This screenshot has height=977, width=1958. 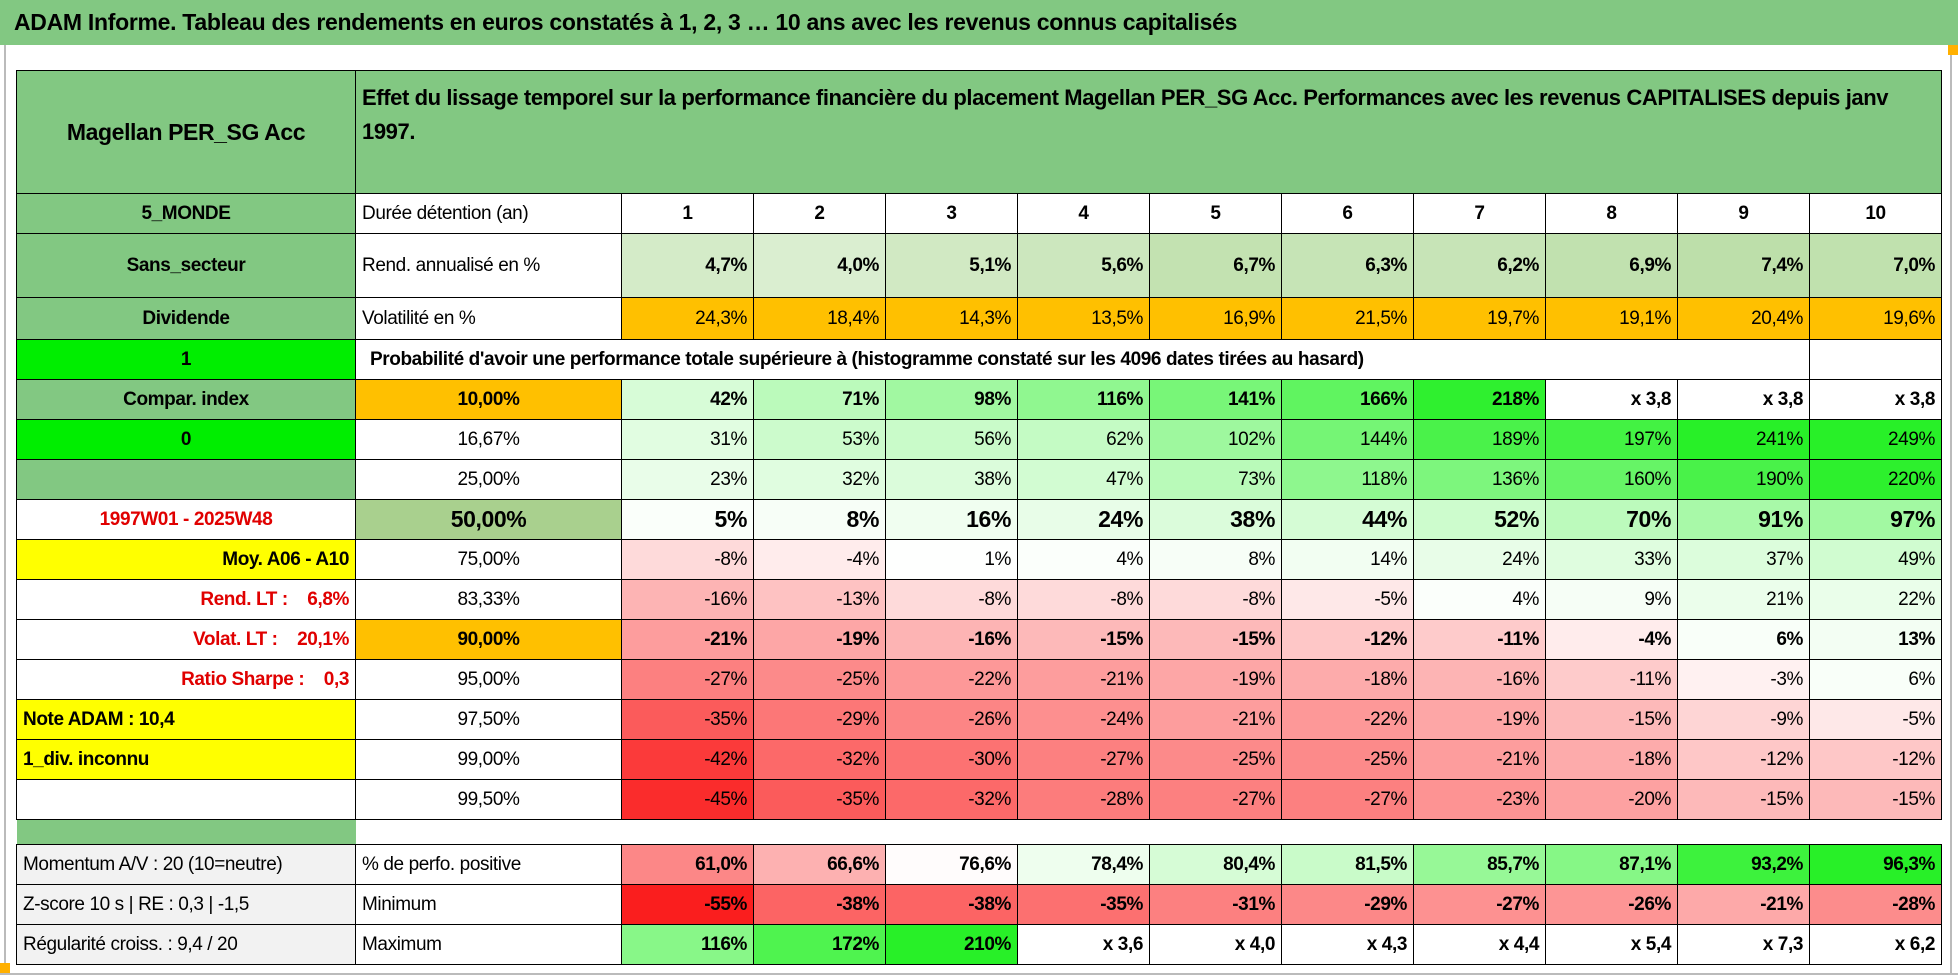 What do you see at coordinates (186, 318) in the screenshot?
I see `dividend-label: Dividende` at bounding box center [186, 318].